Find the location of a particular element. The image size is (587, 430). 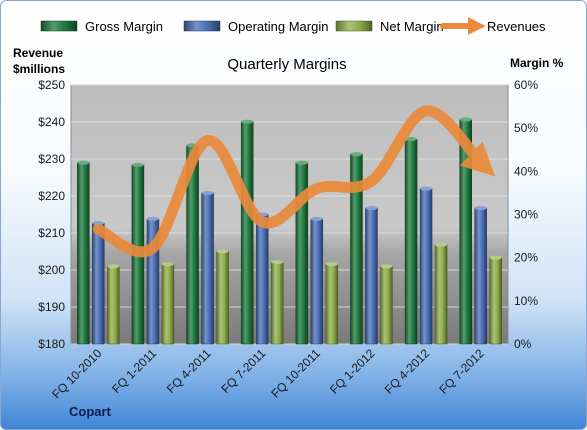

right-axis-tick-label: 50% is located at coordinates (526, 128).